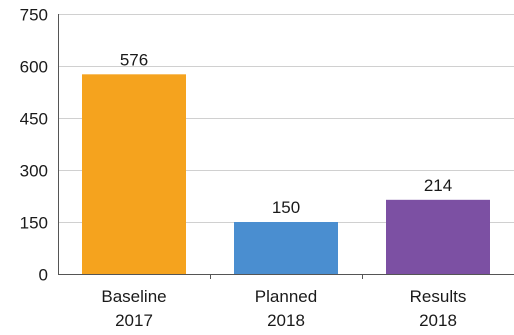 Image resolution: width=514 pixels, height=335 pixels. What do you see at coordinates (43, 275) in the screenshot?
I see `y-tick-label: 0` at bounding box center [43, 275].